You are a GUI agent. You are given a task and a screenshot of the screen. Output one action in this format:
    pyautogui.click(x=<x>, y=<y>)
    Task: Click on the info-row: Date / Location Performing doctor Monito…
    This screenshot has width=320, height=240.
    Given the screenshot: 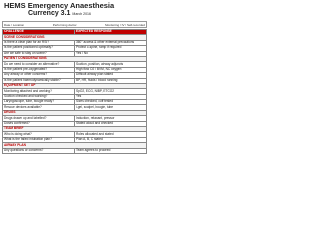 What is the action you would take?
    pyautogui.click(x=74, y=24)
    